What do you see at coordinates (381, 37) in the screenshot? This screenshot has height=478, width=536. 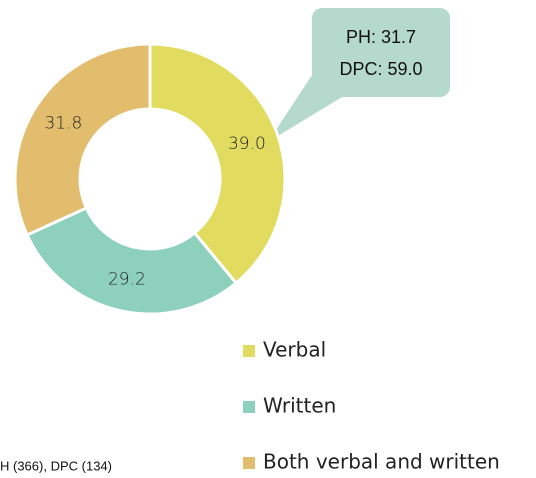 I see `callout-text: PH: 31.7` at bounding box center [381, 37].